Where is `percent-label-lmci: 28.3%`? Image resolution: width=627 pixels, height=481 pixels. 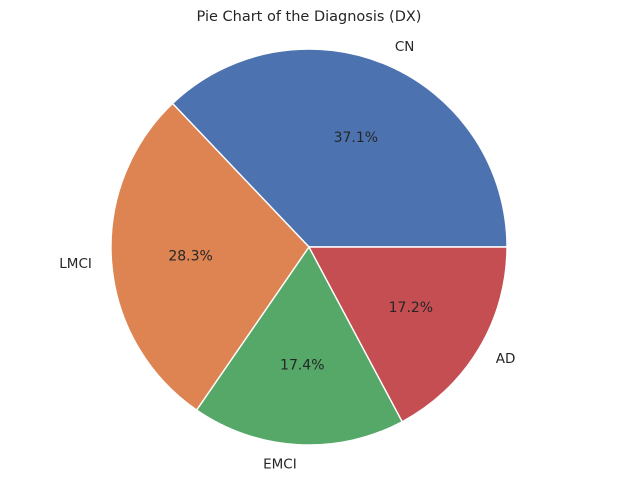 percent-label-lmci: 28.3% is located at coordinates (190, 256).